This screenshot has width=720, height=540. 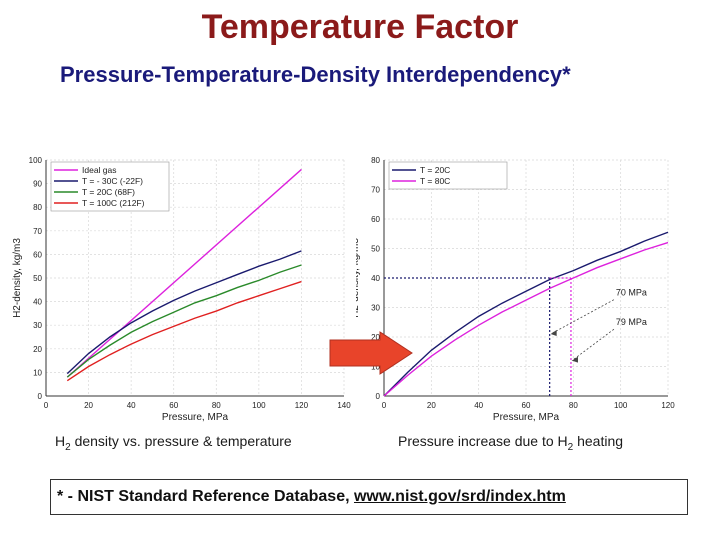 I want to click on left-chart-legend-label-2: T = 20C (68F), so click(x=108, y=192).